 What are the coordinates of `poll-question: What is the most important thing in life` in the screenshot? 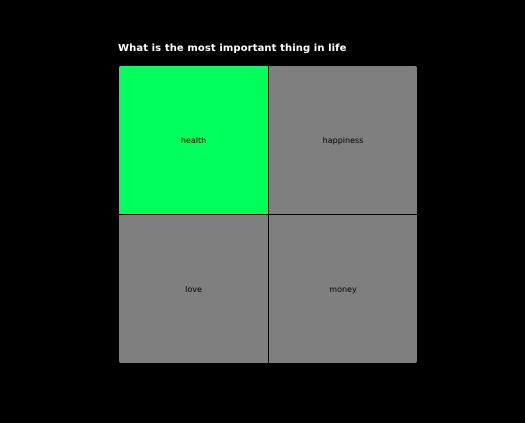 It's located at (232, 48).